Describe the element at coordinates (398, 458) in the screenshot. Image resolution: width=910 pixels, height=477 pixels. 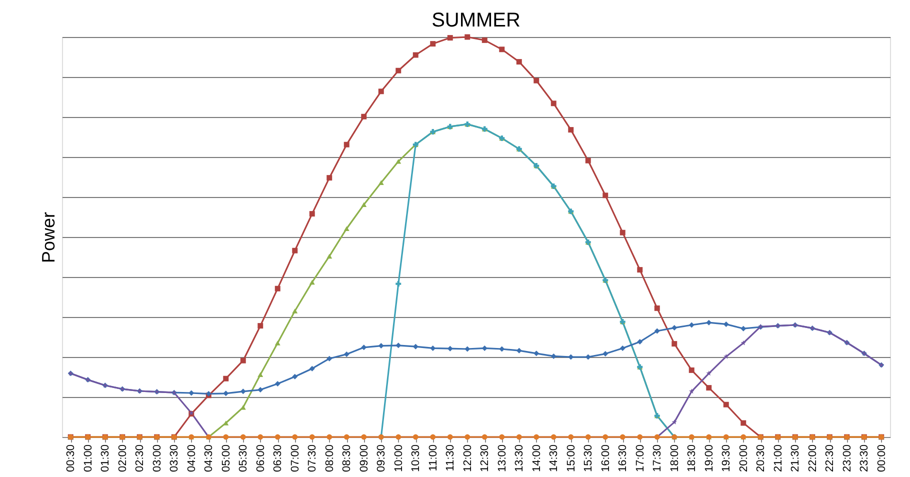
I see `x-tick-label: 10:00` at that location.